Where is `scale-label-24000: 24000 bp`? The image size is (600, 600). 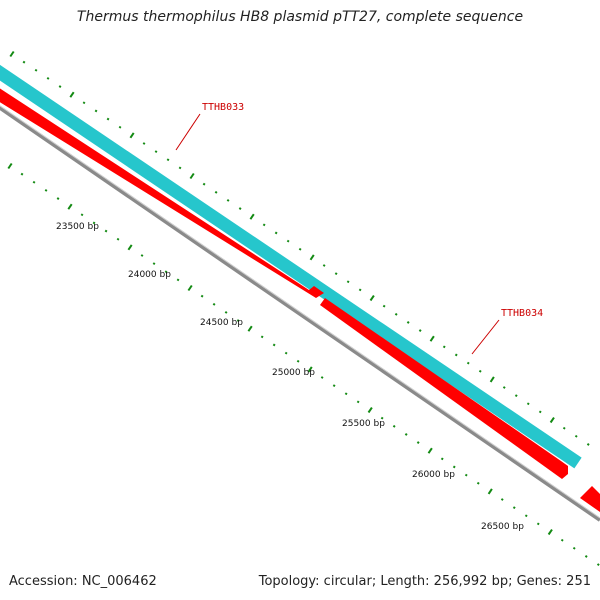 scale-label-24000: 24000 bp is located at coordinates (149, 275).